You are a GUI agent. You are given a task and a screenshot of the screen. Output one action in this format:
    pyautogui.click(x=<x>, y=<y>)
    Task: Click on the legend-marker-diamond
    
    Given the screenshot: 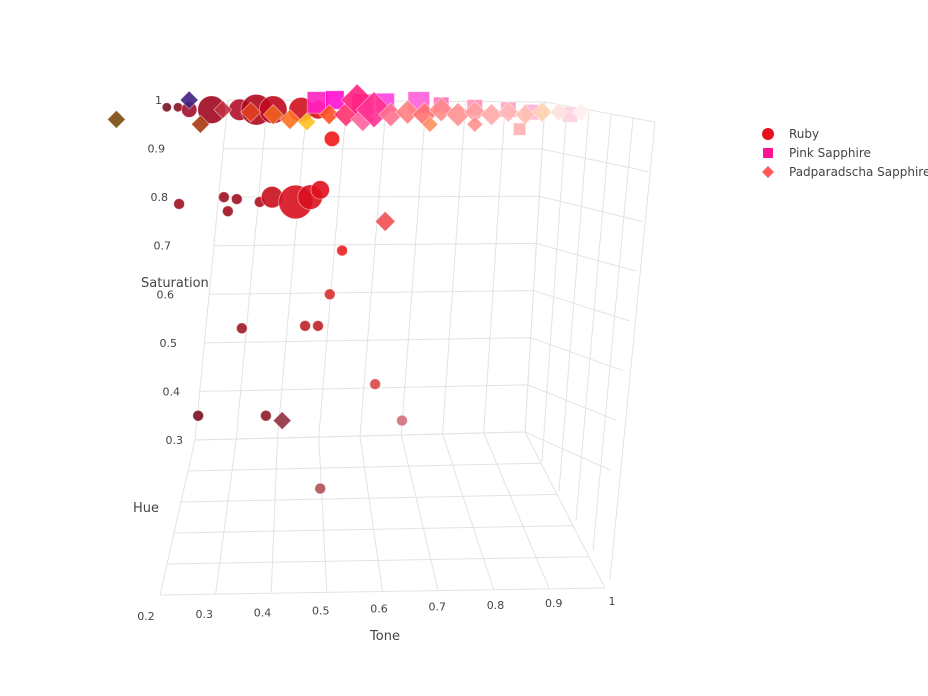 What is the action you would take?
    pyautogui.click(x=768, y=172)
    